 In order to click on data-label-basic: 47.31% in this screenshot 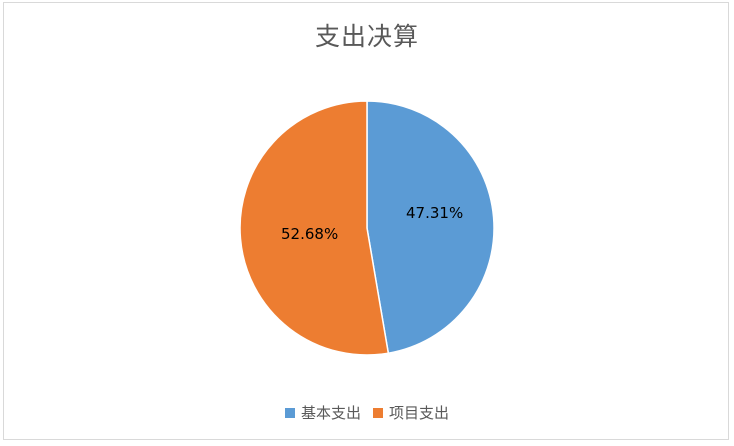, I will do `click(434, 213)`.